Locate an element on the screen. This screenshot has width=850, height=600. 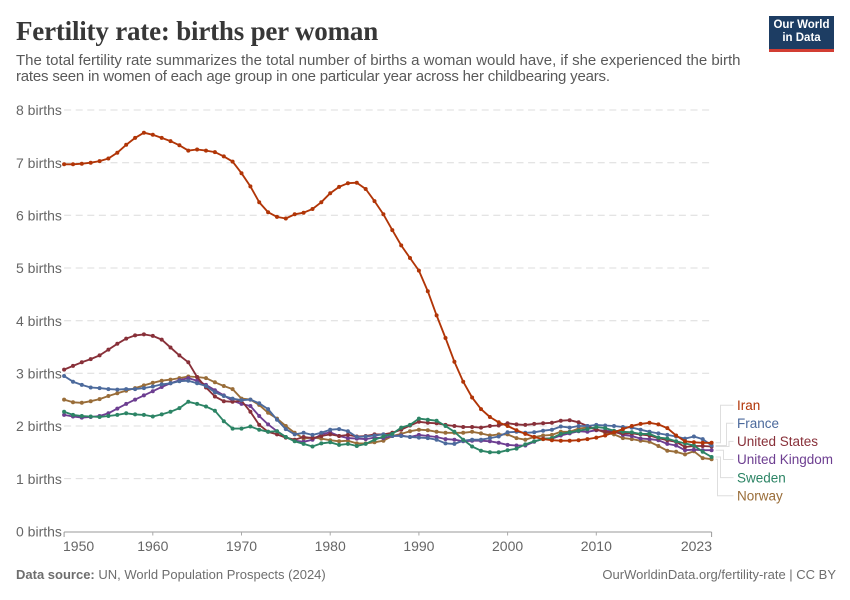
svg-text: 3 births is located at coordinates (39, 374).